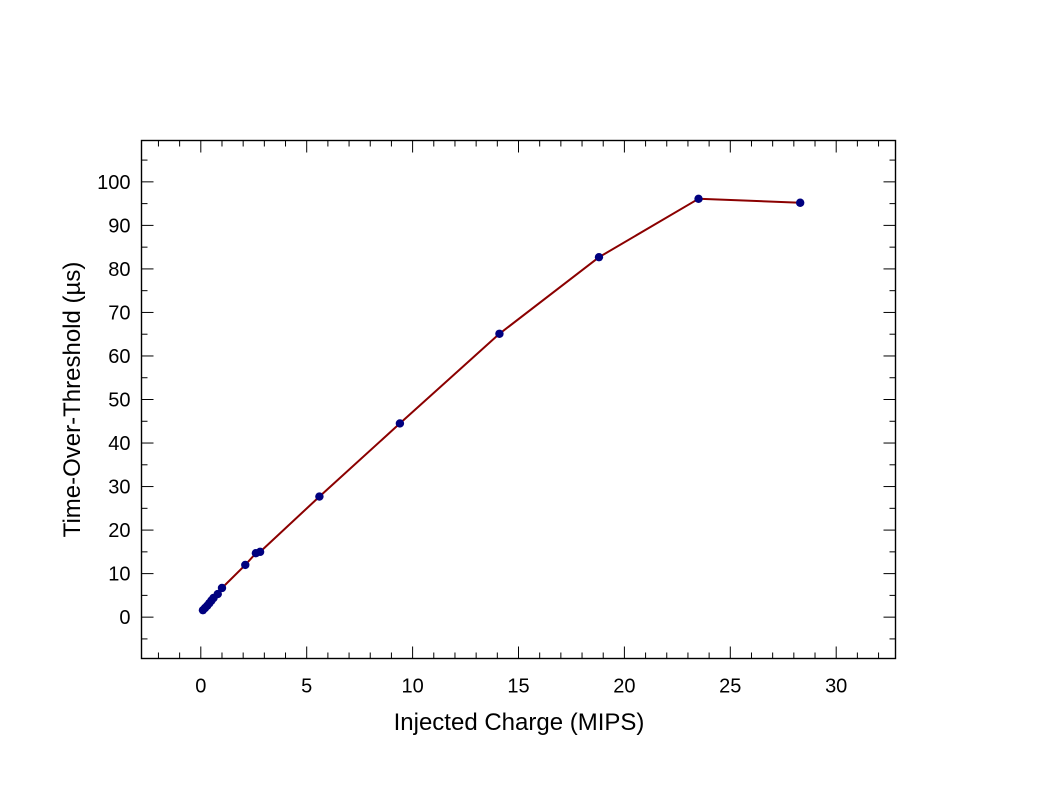  What do you see at coordinates (119, 488) in the screenshot?
I see `y-tick-label: 30` at bounding box center [119, 488].